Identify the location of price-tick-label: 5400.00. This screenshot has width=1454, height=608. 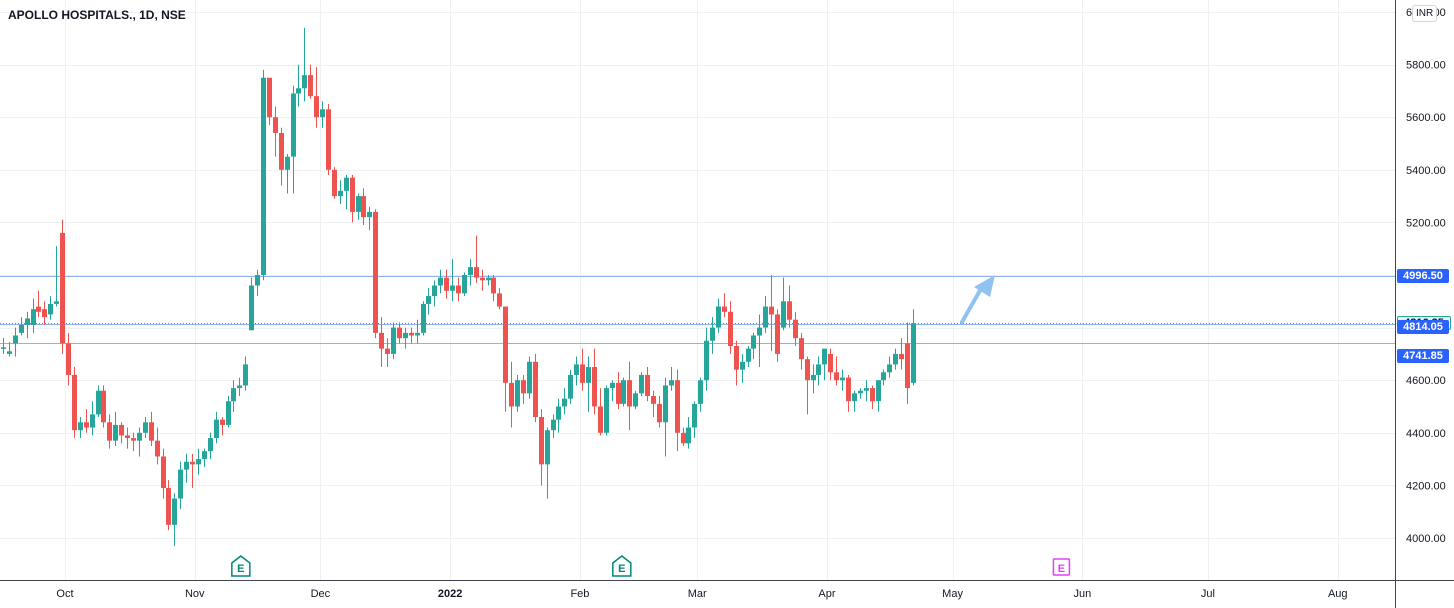
(1426, 171).